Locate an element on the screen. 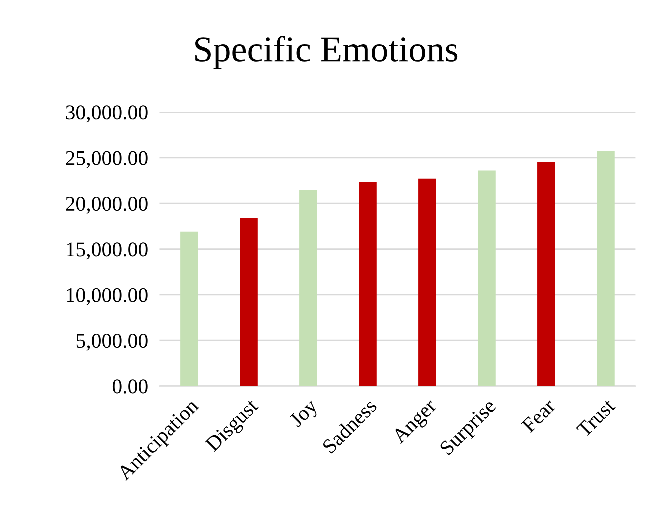  x-tick-label: Trust is located at coordinates (596, 418).